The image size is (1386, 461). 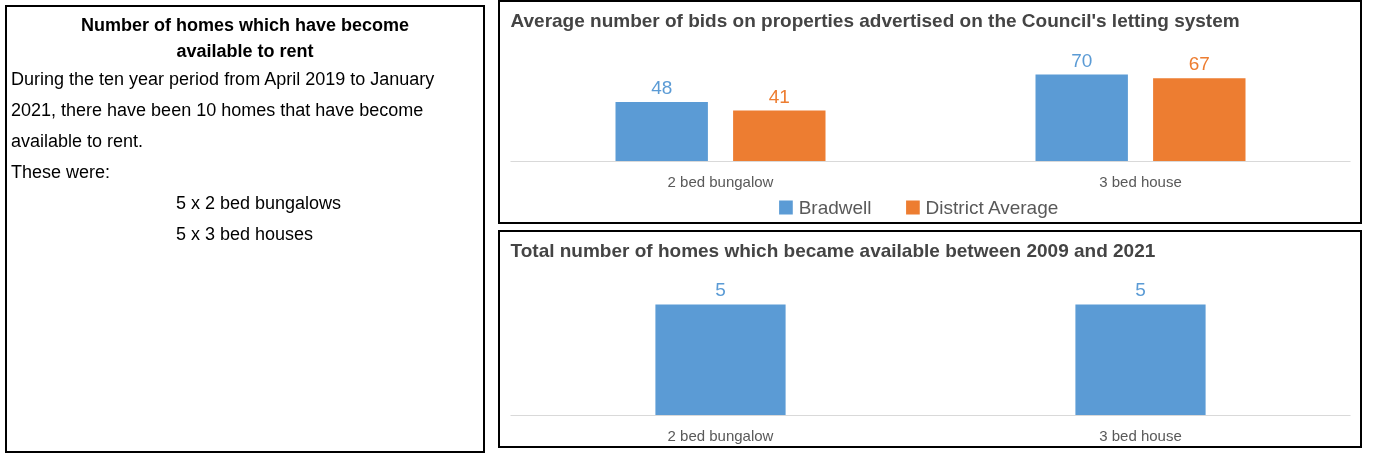 What do you see at coordinates (245, 38) in the screenshot?
I see `text: Number of homes which have become available to rent` at bounding box center [245, 38].